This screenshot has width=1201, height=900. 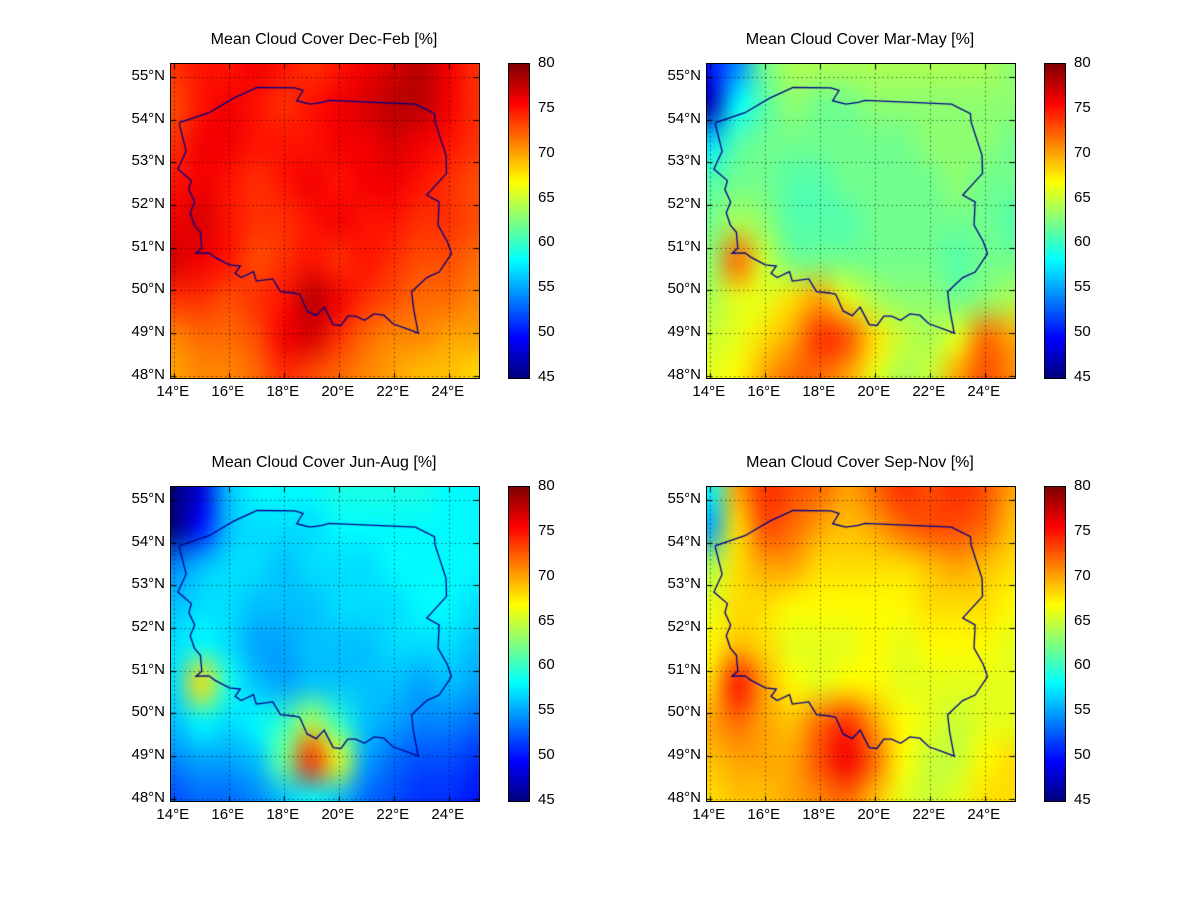 I want to click on map-plot-mar-may, so click(x=861, y=221).